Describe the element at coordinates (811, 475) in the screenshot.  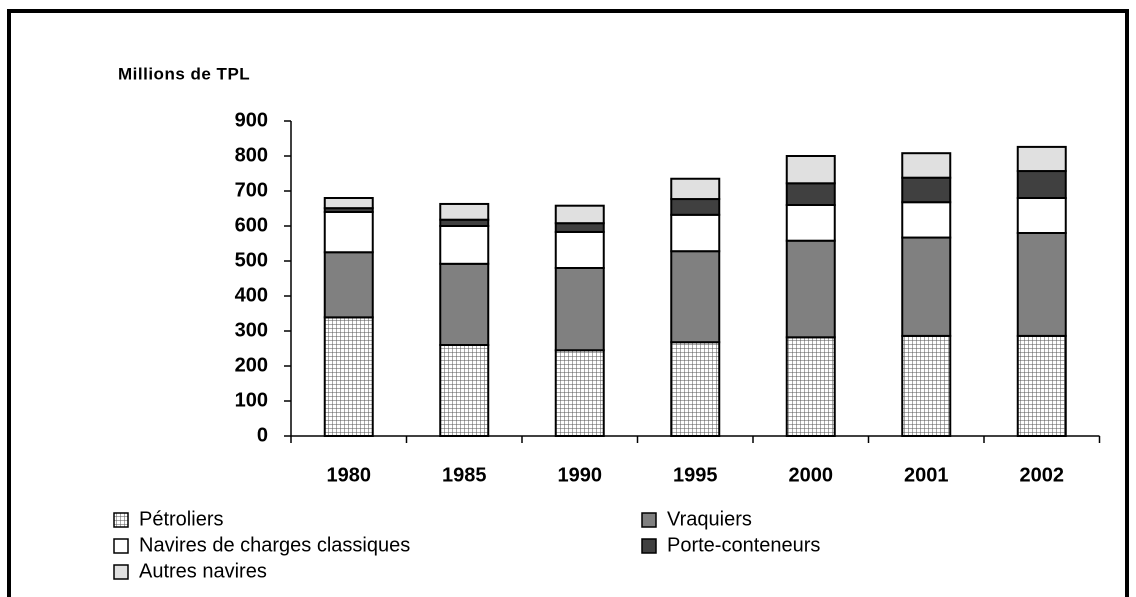
I see `x-tick-label: 2000` at that location.